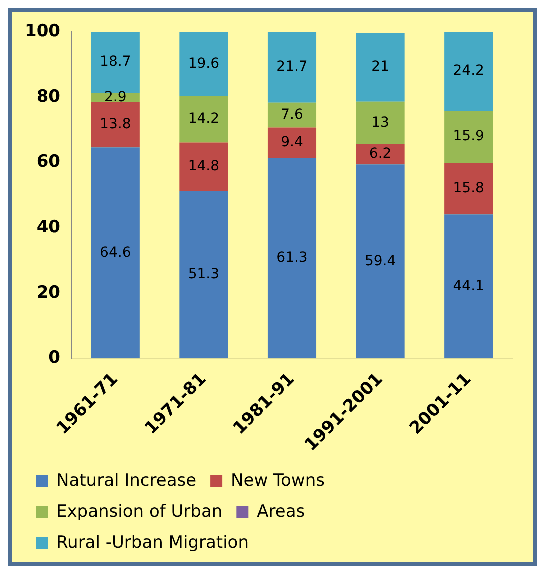  I want to click on data-label: 59.4, so click(380, 261).